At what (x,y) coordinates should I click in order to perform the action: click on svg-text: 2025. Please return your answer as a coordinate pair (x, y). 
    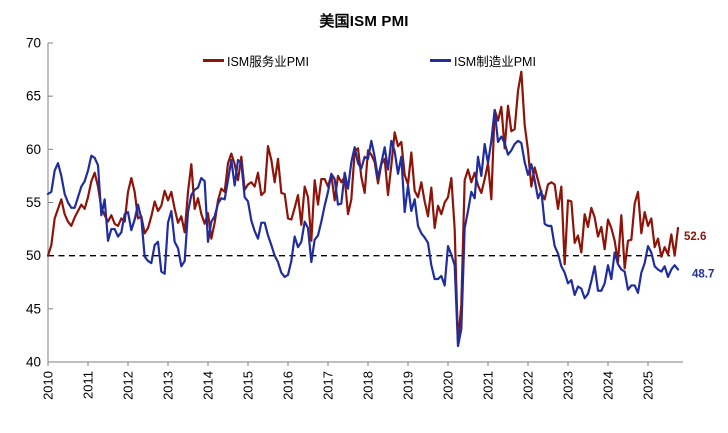
    Looking at the image, I should click on (648, 385).